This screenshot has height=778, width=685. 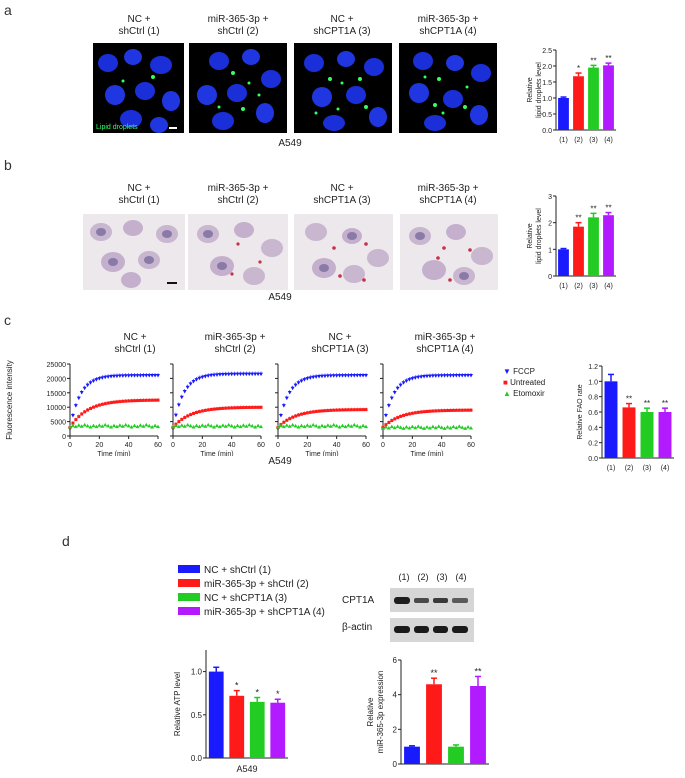 What do you see at coordinates (216, 453) in the screenshot?
I see `x-axis-label: Time (min)` at bounding box center [216, 453].